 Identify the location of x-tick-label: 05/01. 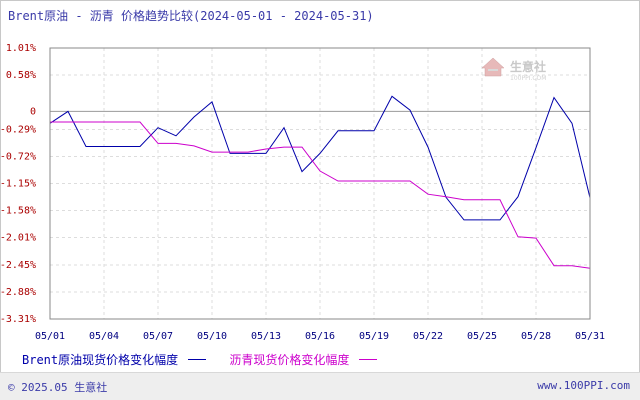
(50, 336).